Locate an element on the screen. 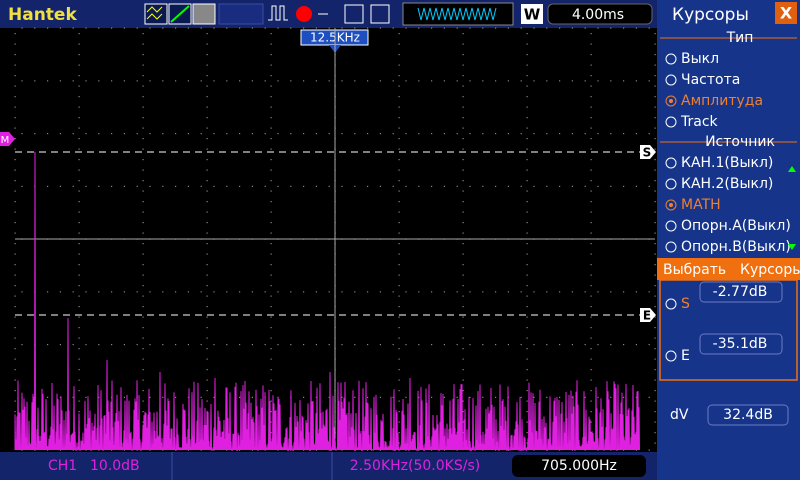  option: Выкл is located at coordinates (700, 59).